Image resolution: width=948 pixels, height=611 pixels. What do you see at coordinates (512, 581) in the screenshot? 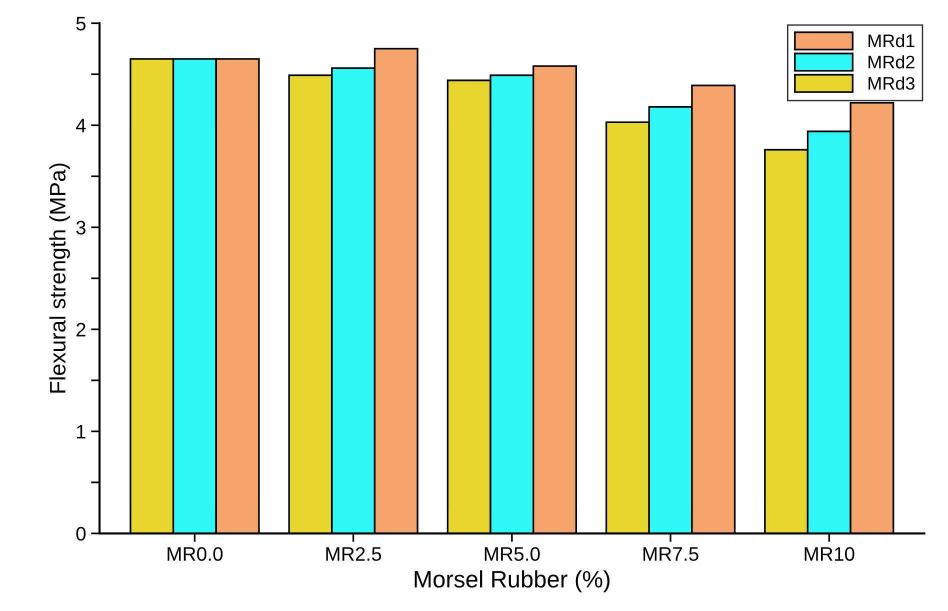
I see `x-axis-title: Morsel Rubber (%)` at bounding box center [512, 581].